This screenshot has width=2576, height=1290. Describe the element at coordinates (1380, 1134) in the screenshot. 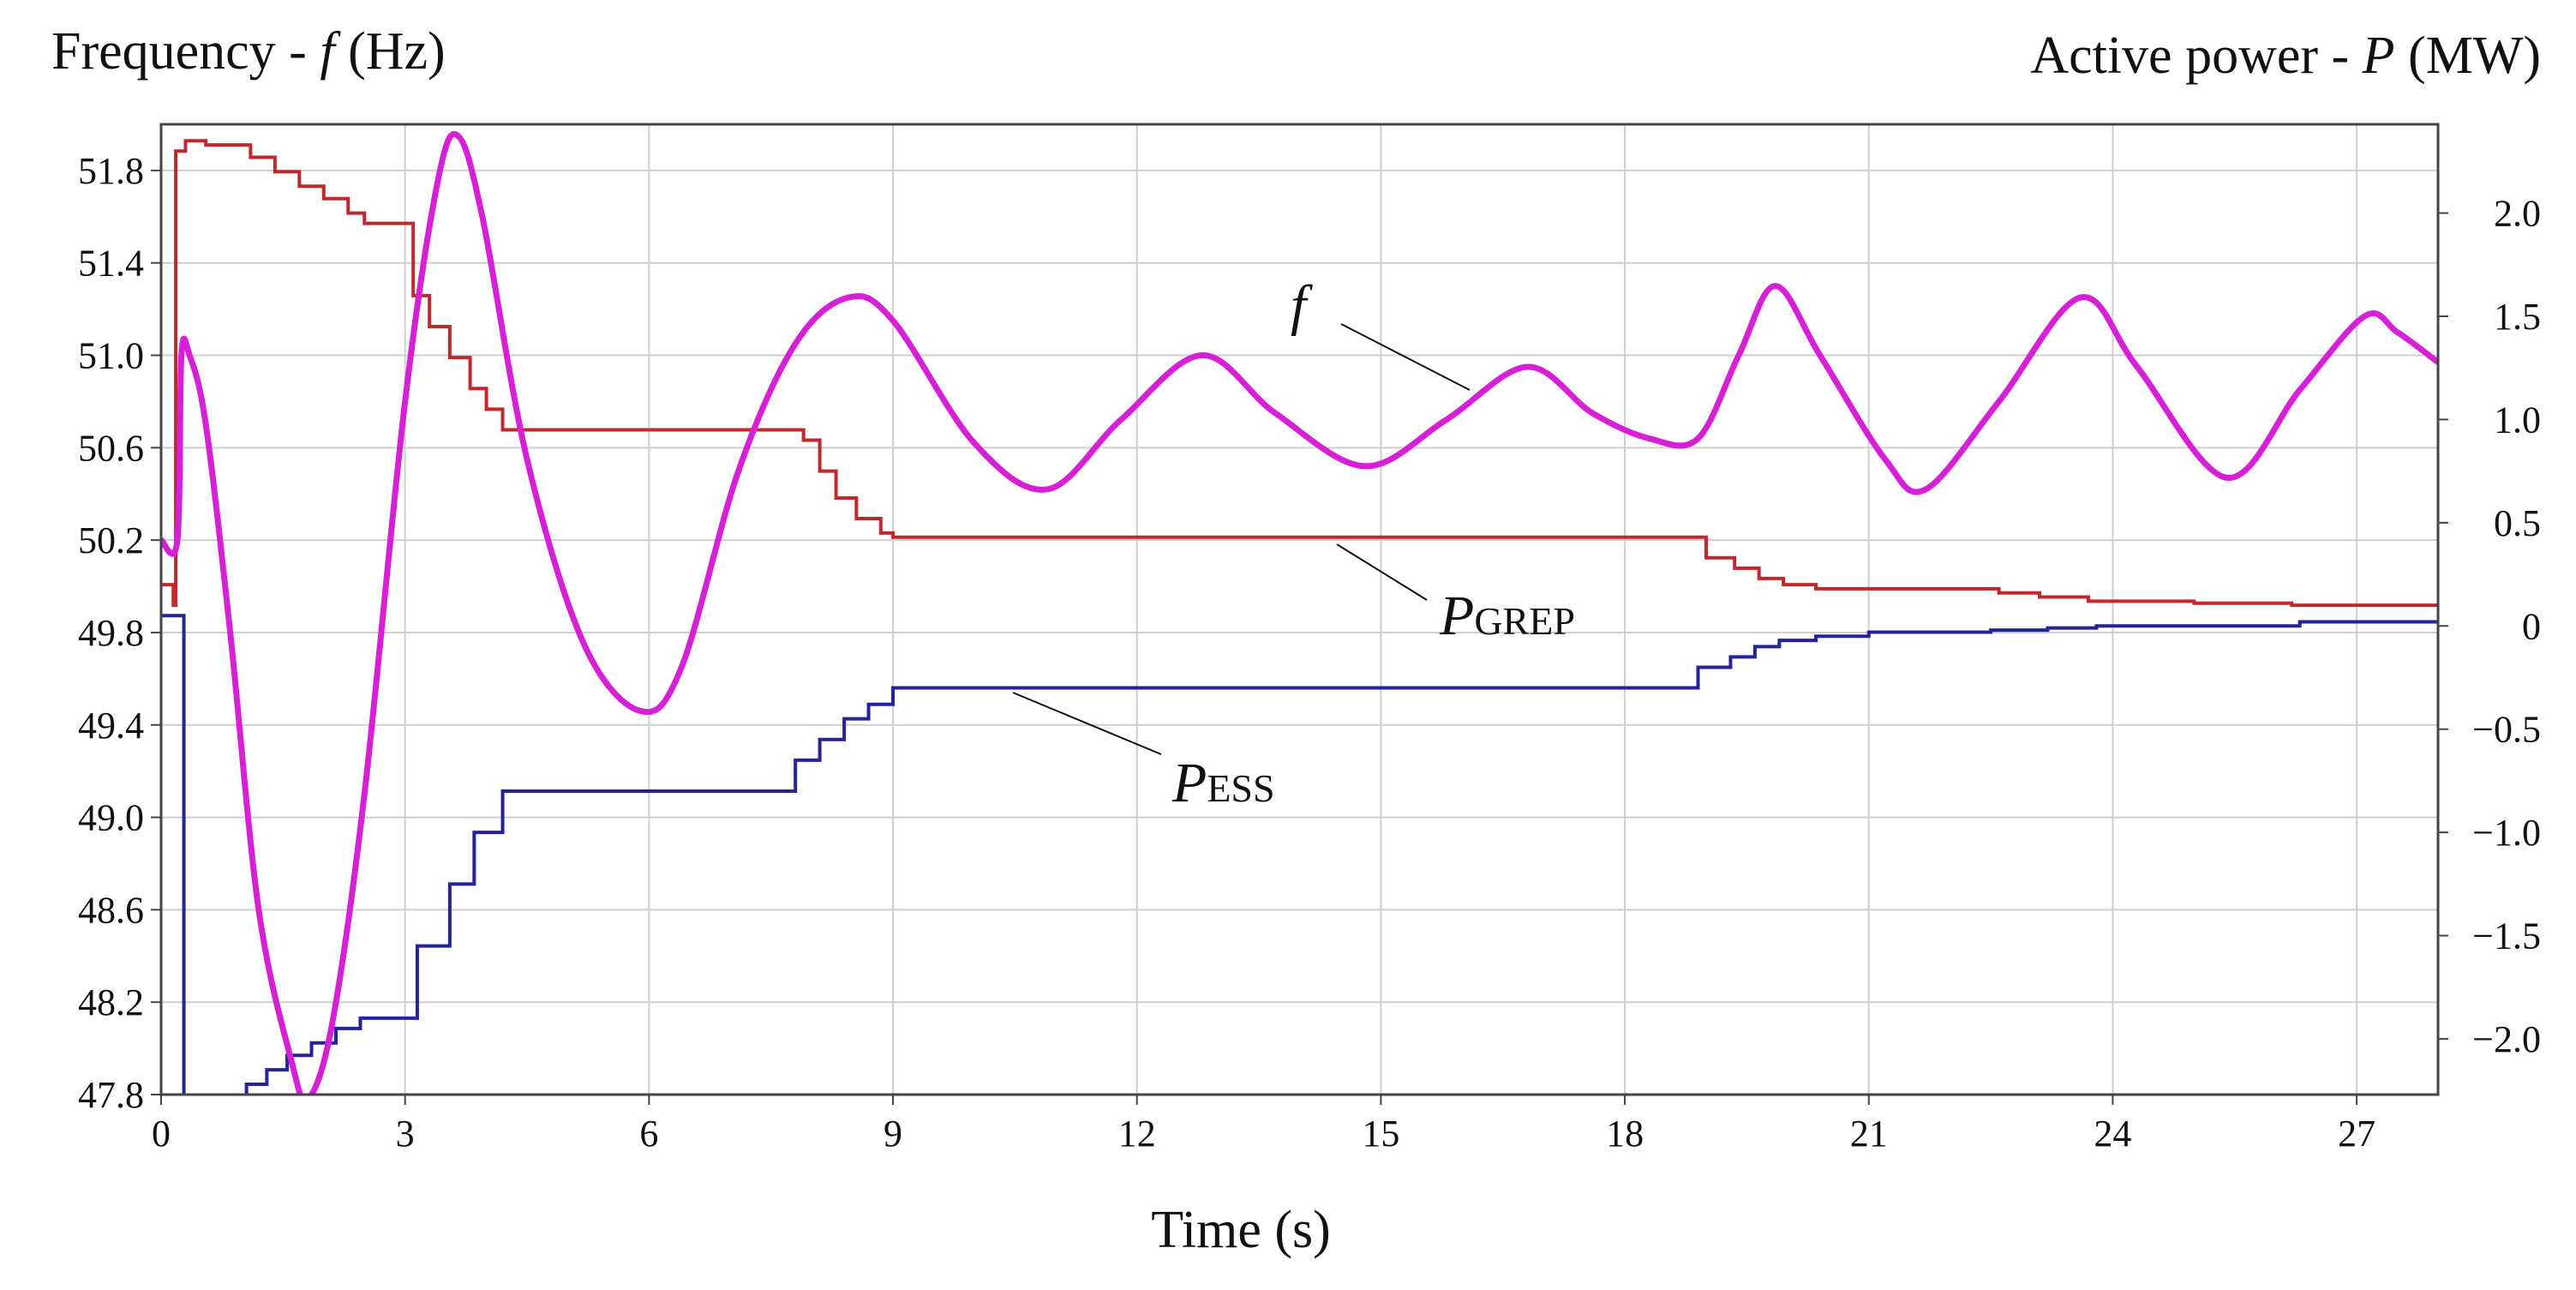

I see `x-tick-label: 15` at that location.